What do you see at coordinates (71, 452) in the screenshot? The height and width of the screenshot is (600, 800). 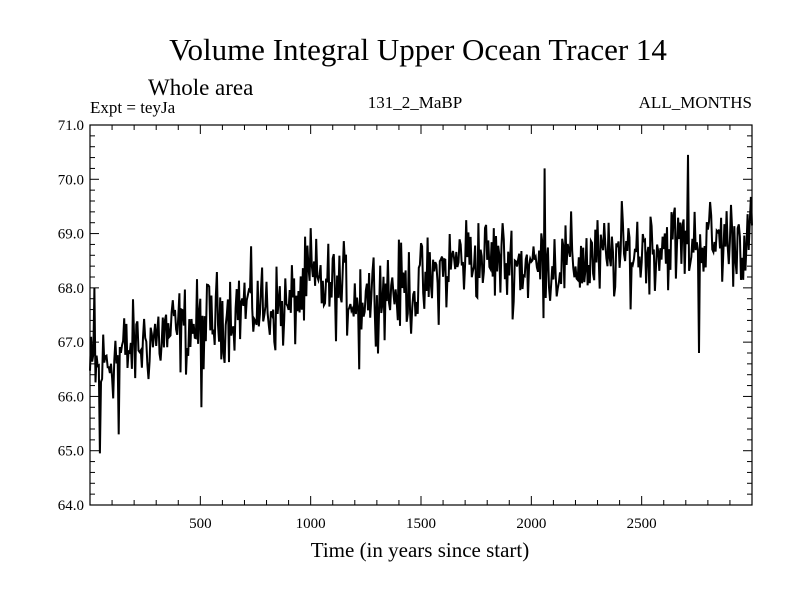 I see `y-tick-label: 65.0` at bounding box center [71, 452].